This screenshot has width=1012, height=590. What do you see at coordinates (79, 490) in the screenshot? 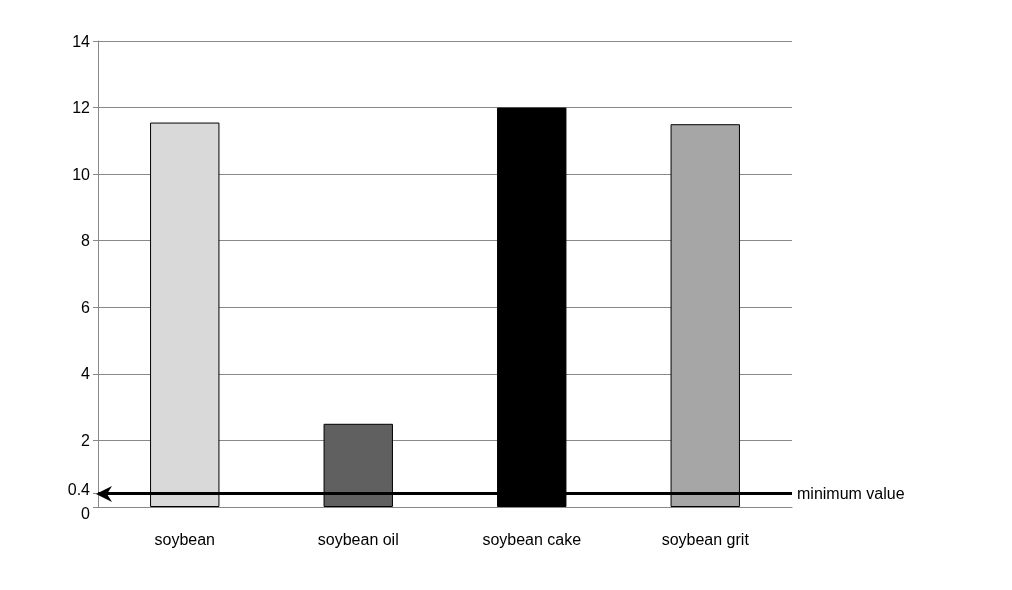
I see `y-tick-label: 0.4` at bounding box center [79, 490].